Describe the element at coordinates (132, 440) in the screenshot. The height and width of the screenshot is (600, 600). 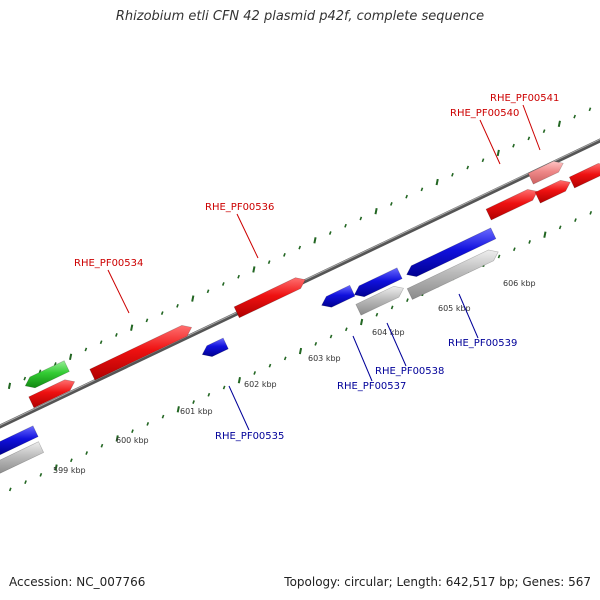
I see `kbp-tick-label: 600 kbp` at that location.